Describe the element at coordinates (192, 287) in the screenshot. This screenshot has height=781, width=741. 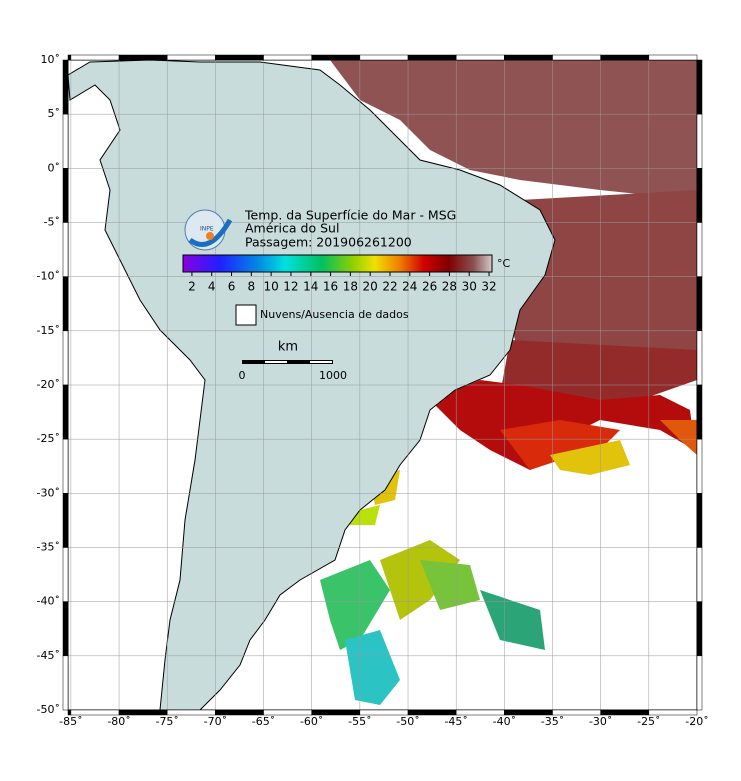
I see `colorbar-tick-label: 2` at that location.